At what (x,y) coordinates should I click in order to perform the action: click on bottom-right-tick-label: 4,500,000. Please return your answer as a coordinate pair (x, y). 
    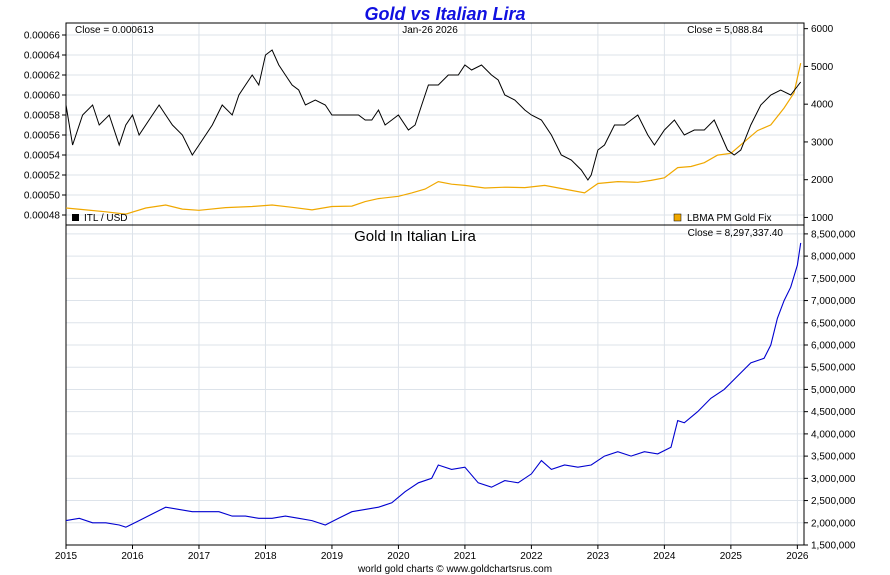
    Looking at the image, I should click on (833, 412).